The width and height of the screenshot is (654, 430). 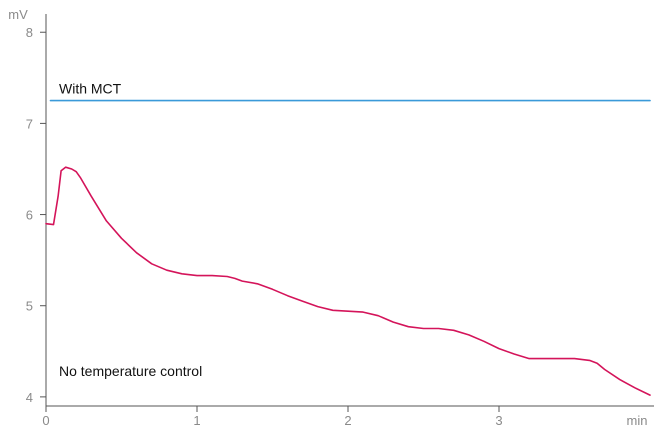 What do you see at coordinates (29, 215) in the screenshot?
I see `y-tick-label: 6` at bounding box center [29, 215].